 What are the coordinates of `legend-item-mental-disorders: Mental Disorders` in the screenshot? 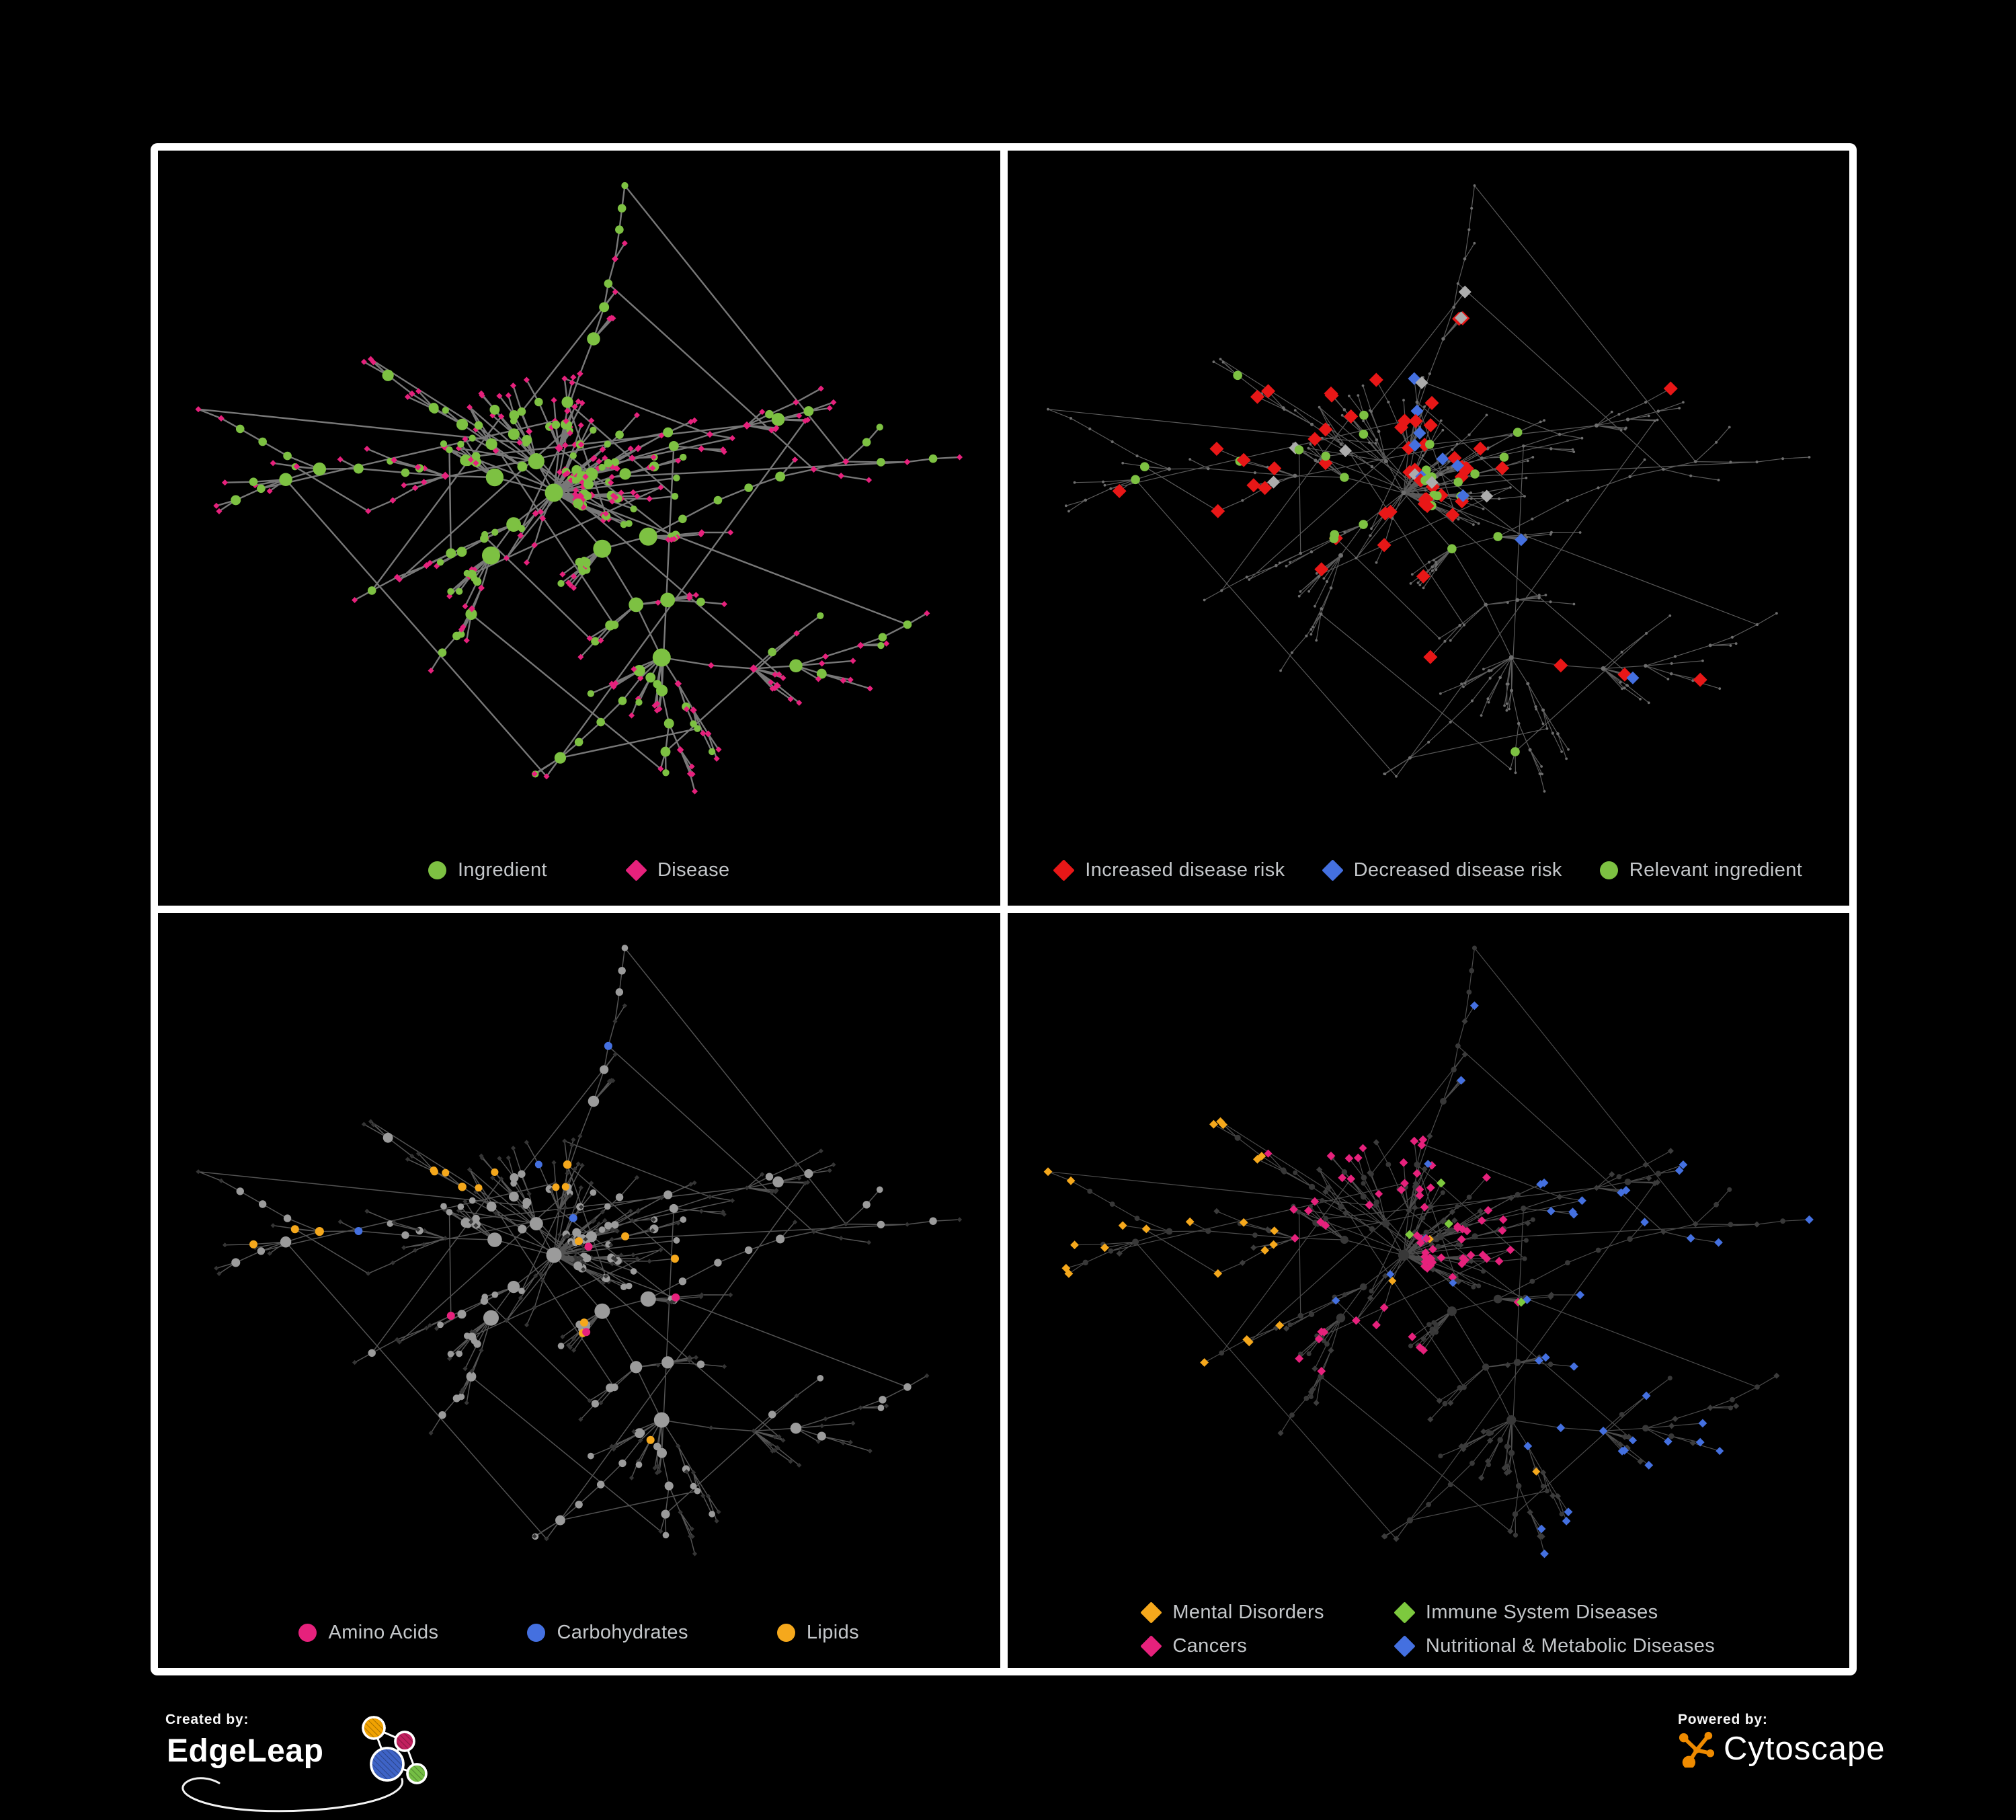 It's located at (1232, 1612).